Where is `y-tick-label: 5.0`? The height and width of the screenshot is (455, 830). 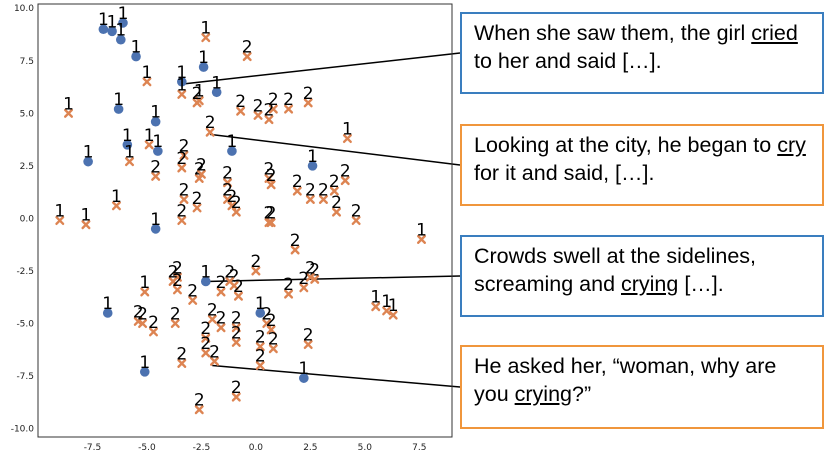 y-tick-label: 5.0 is located at coordinates (27, 114).